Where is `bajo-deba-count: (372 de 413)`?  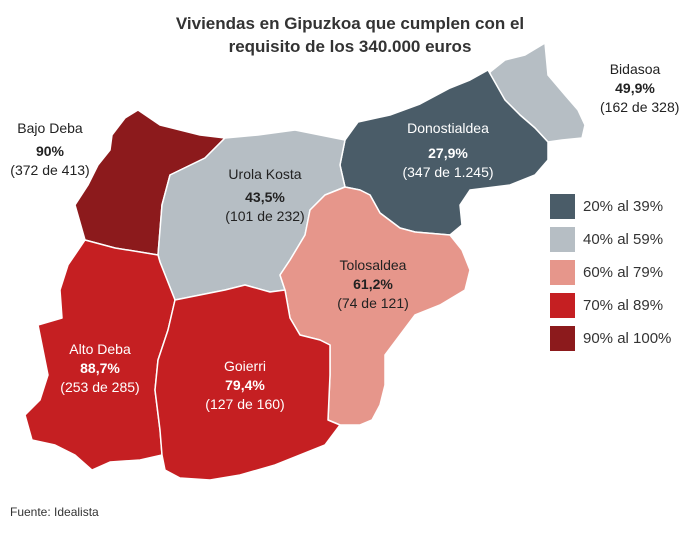
bajo-deba-count: (372 de 413) is located at coordinates (50, 170).